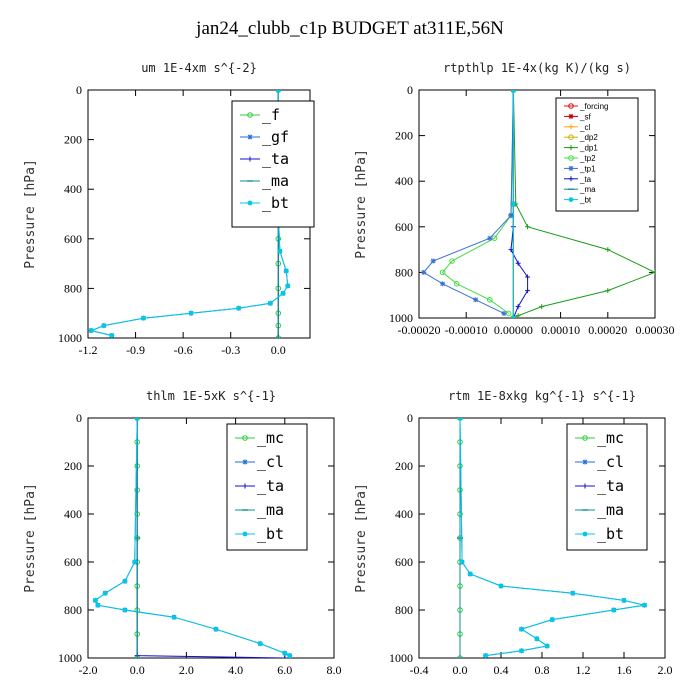 The height and width of the screenshot is (700, 700). I want to click on x-tick-label: 0.00030, so click(655, 330).